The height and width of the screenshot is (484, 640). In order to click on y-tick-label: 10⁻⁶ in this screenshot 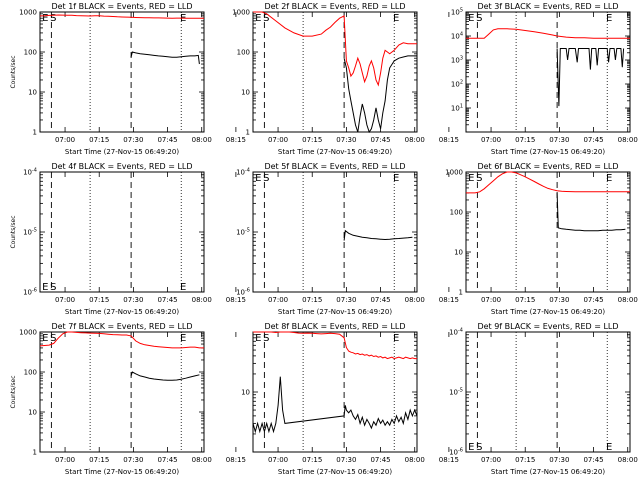, I will do `click(30, 292)`.